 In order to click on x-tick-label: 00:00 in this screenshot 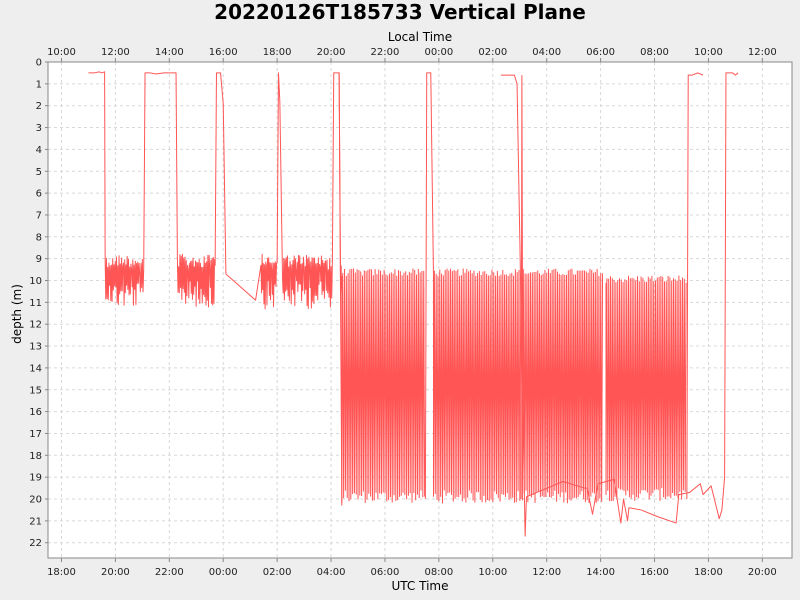, I will do `click(223, 572)`.